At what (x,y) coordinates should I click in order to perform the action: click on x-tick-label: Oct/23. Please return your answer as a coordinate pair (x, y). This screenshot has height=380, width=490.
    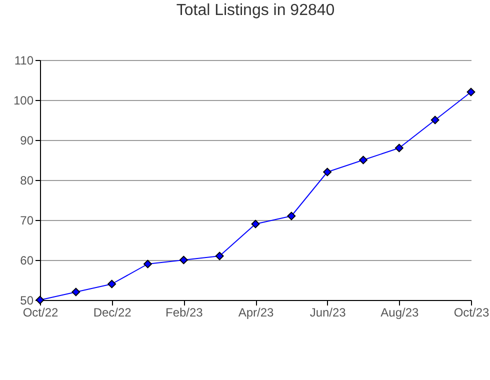
    Looking at the image, I should click on (472, 313).